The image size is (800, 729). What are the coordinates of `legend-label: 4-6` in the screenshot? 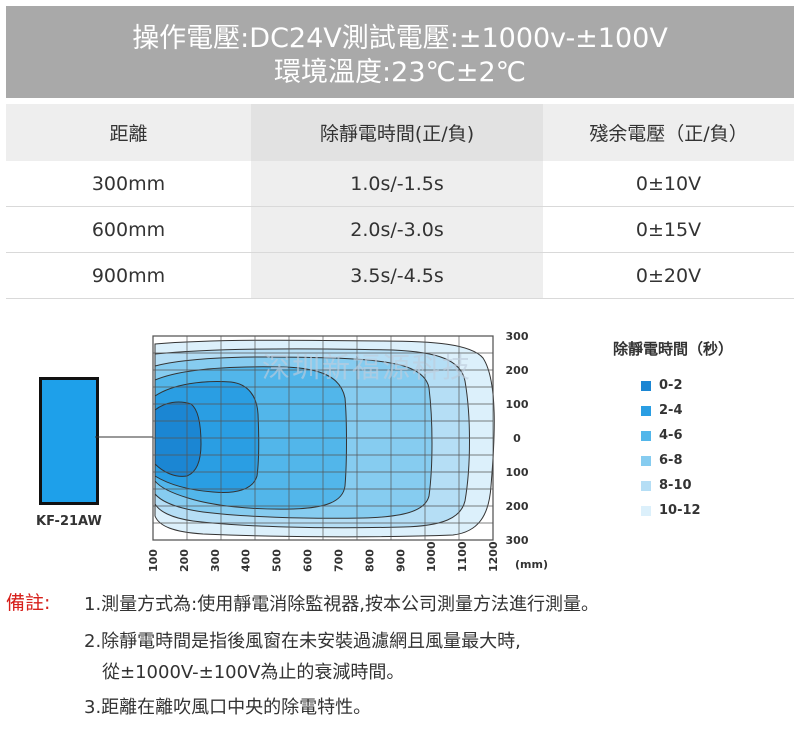 It's located at (671, 435).